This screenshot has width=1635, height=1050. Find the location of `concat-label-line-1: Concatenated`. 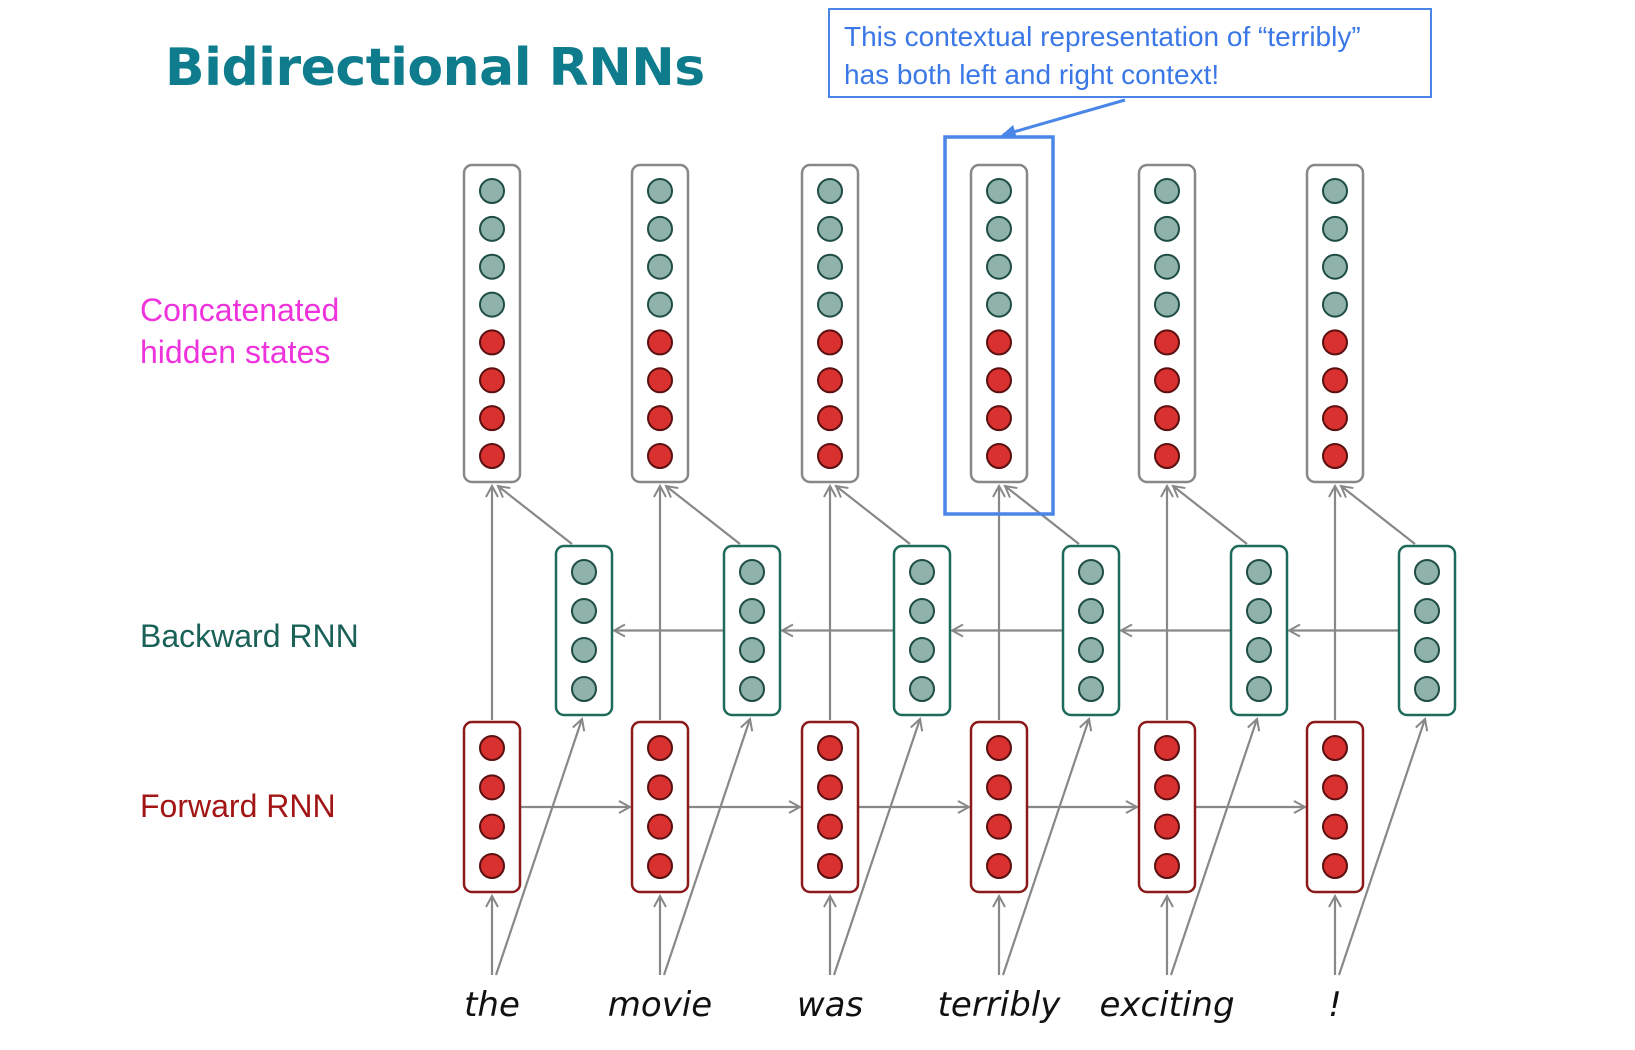

concat-label-line-1: Concatenated is located at coordinates (240, 310).